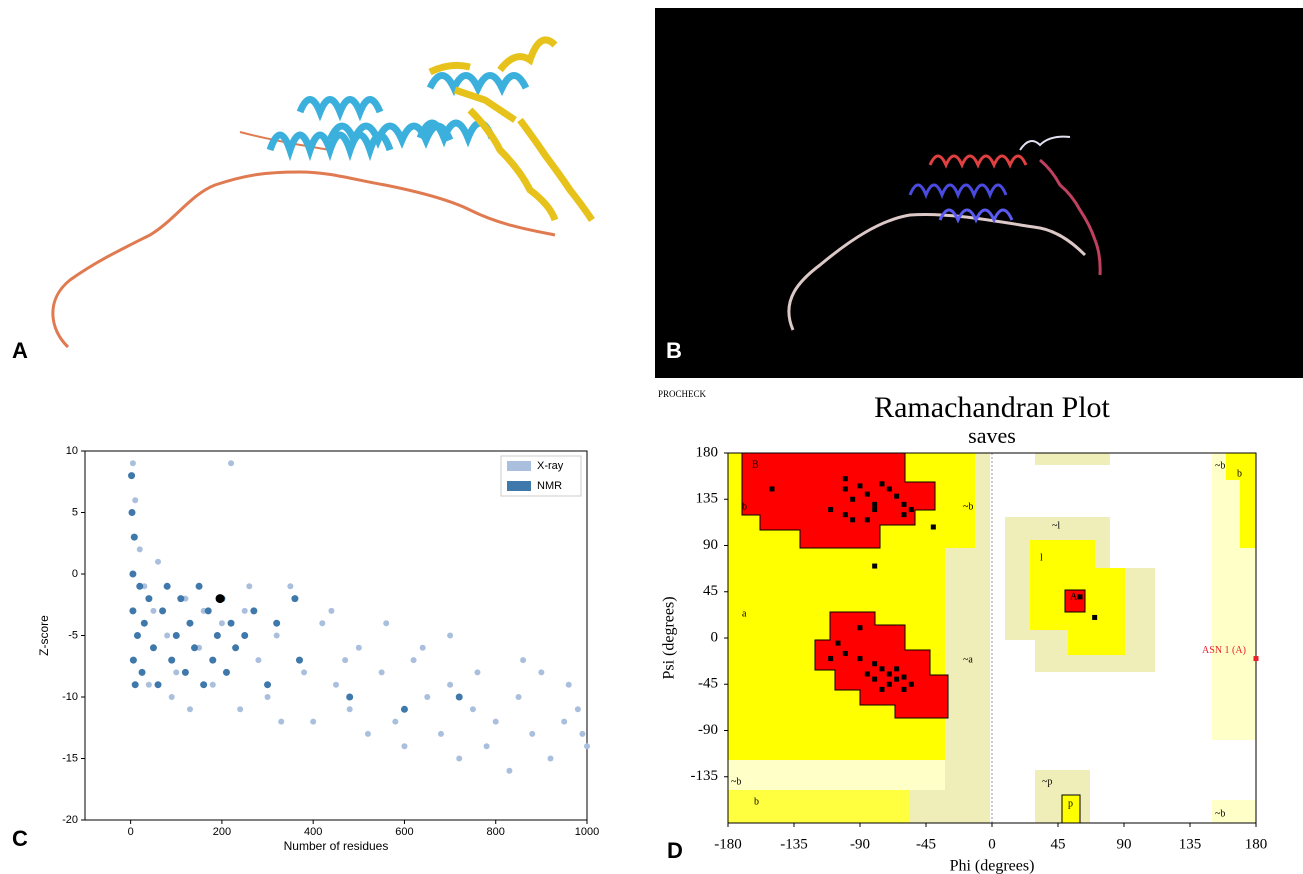 The height and width of the screenshot is (874, 1303). I want to click on y-tick-label: -15, so click(70, 758).